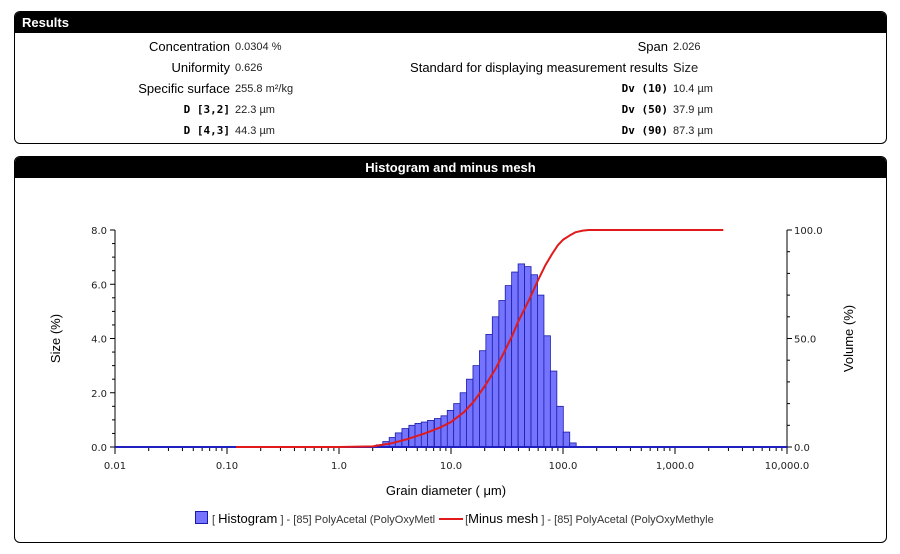  I want to click on y2-tick-label: 100.0, so click(808, 231).